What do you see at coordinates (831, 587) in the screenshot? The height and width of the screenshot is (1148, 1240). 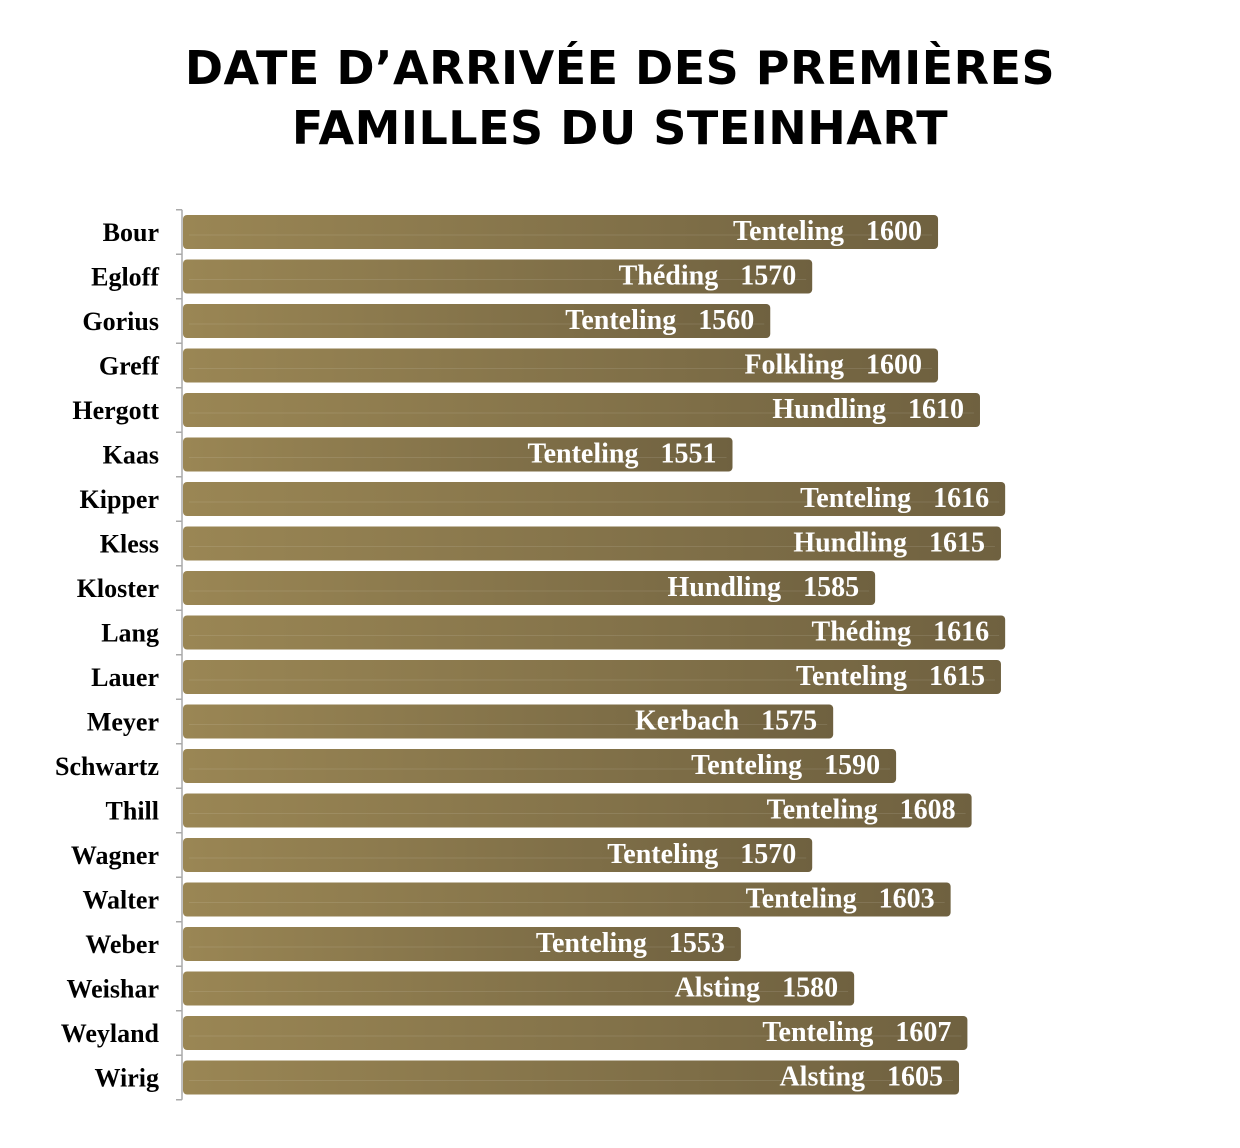 I see `bar-label-year: 1585` at bounding box center [831, 587].